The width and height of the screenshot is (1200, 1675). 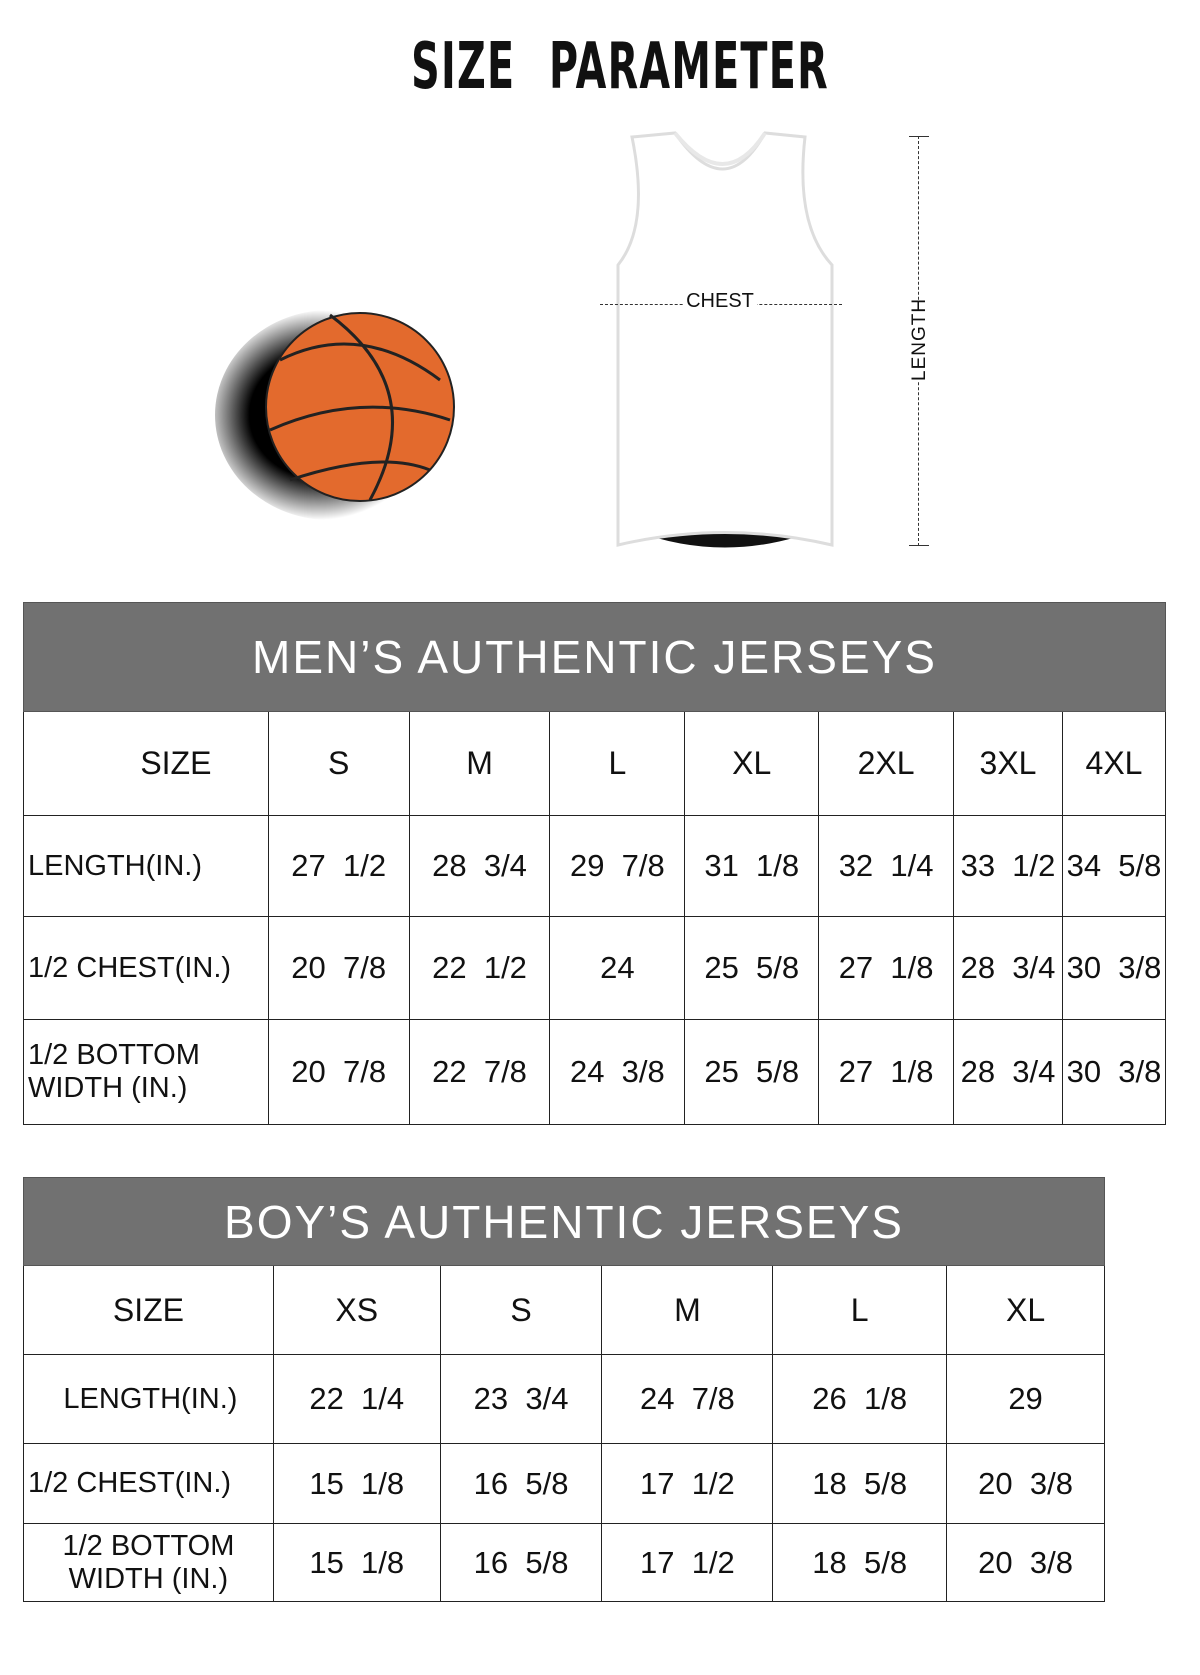 I want to click on cell: 24 3/8, so click(x=617, y=1072).